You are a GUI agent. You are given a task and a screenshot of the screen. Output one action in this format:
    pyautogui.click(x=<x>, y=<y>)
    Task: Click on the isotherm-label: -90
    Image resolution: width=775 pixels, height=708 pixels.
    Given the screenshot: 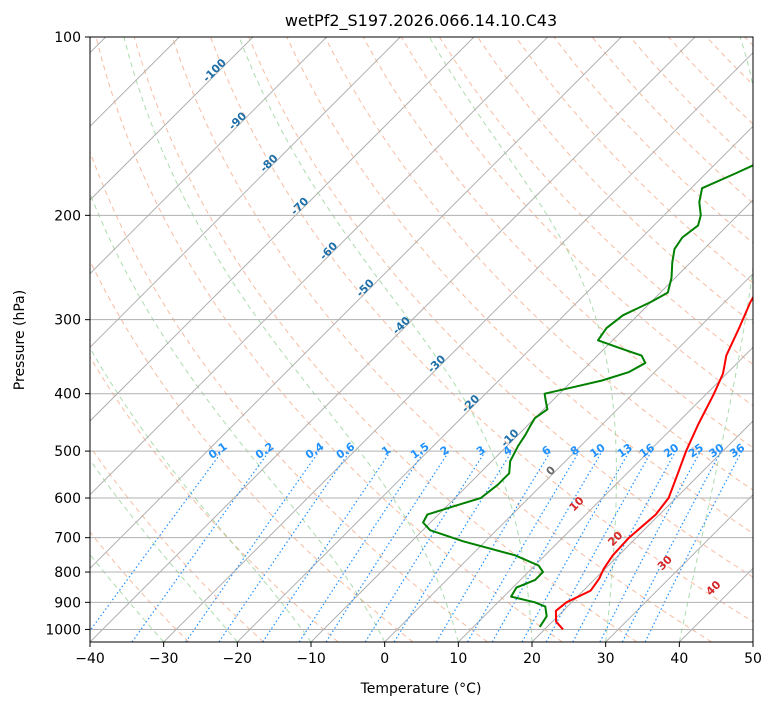 What is the action you would take?
    pyautogui.click(x=237, y=120)
    